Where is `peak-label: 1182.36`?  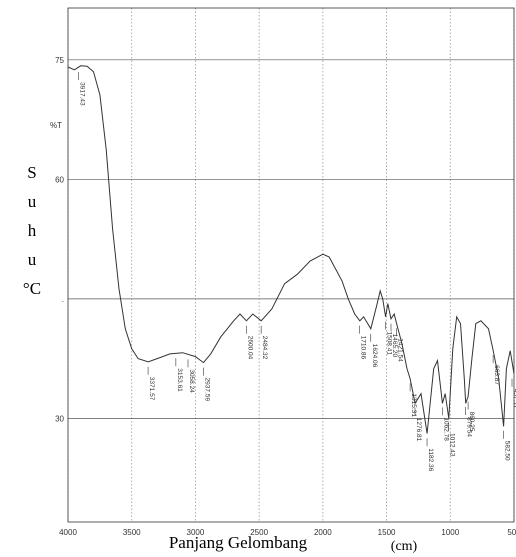
peak-label: 1182.36 is located at coordinates (430, 459).